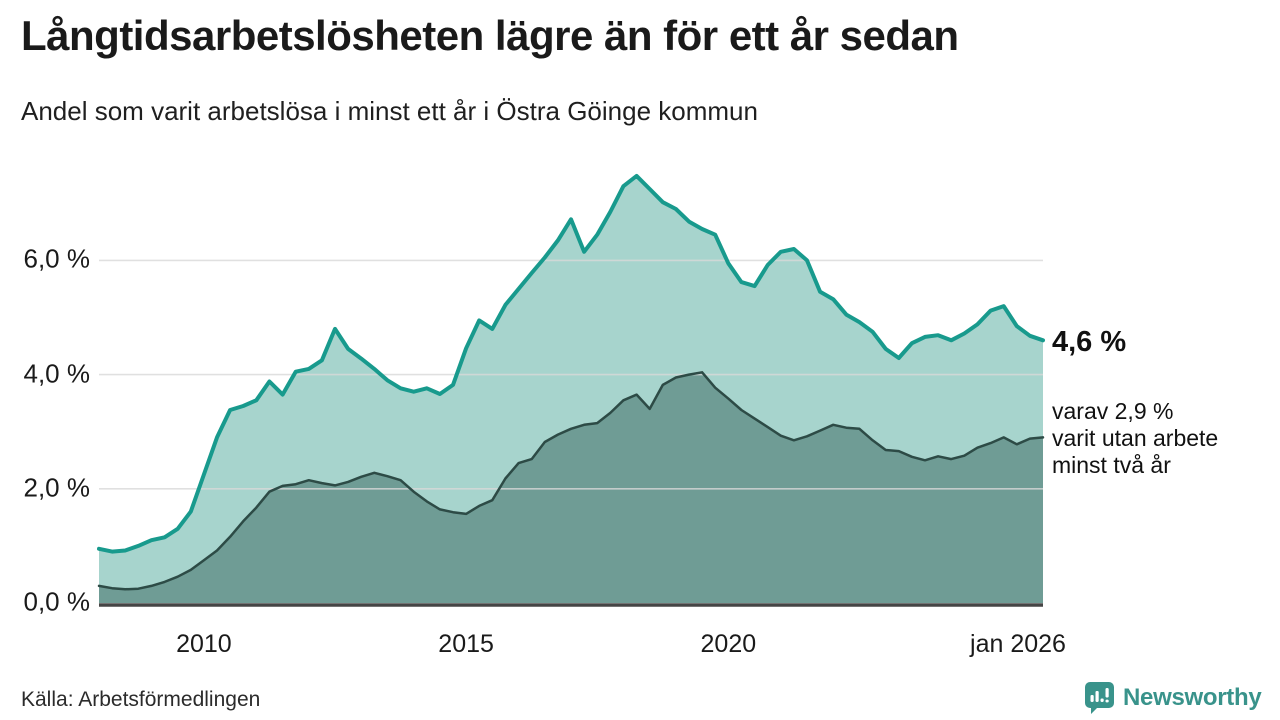  What do you see at coordinates (57, 258) in the screenshot?
I see `y-tick-label: 6,0 %` at bounding box center [57, 258].